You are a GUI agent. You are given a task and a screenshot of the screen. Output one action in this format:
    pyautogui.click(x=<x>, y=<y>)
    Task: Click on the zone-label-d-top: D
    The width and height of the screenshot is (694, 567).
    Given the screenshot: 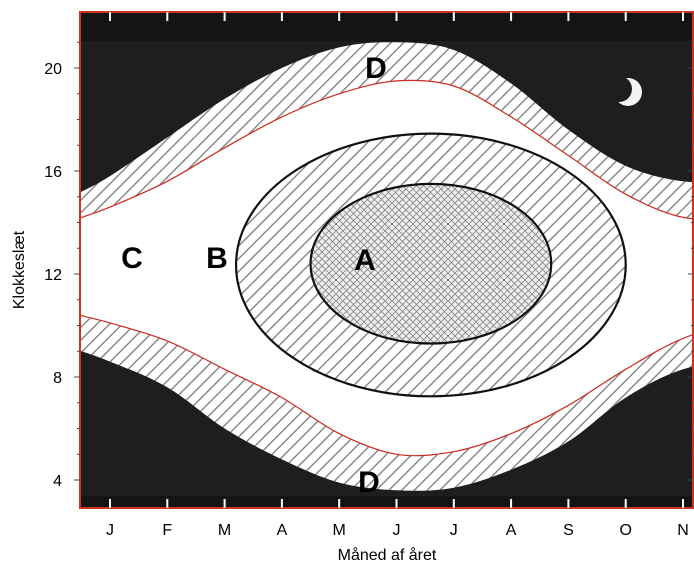 What is the action you would take?
    pyautogui.click(x=376, y=68)
    